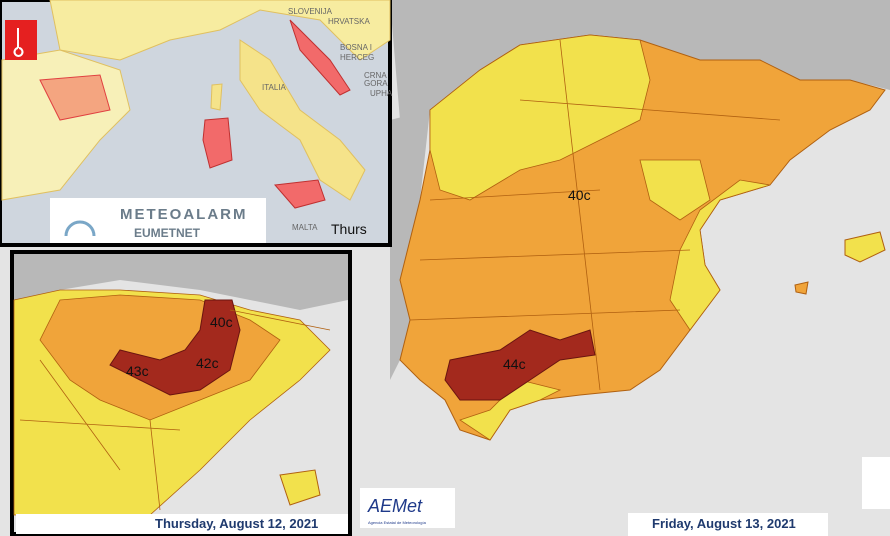 Image resolution: width=890 pixels, height=536 pixels. What do you see at coordinates (357, 57) in the screenshot?
I see `place-label: HERCEG` at bounding box center [357, 57].